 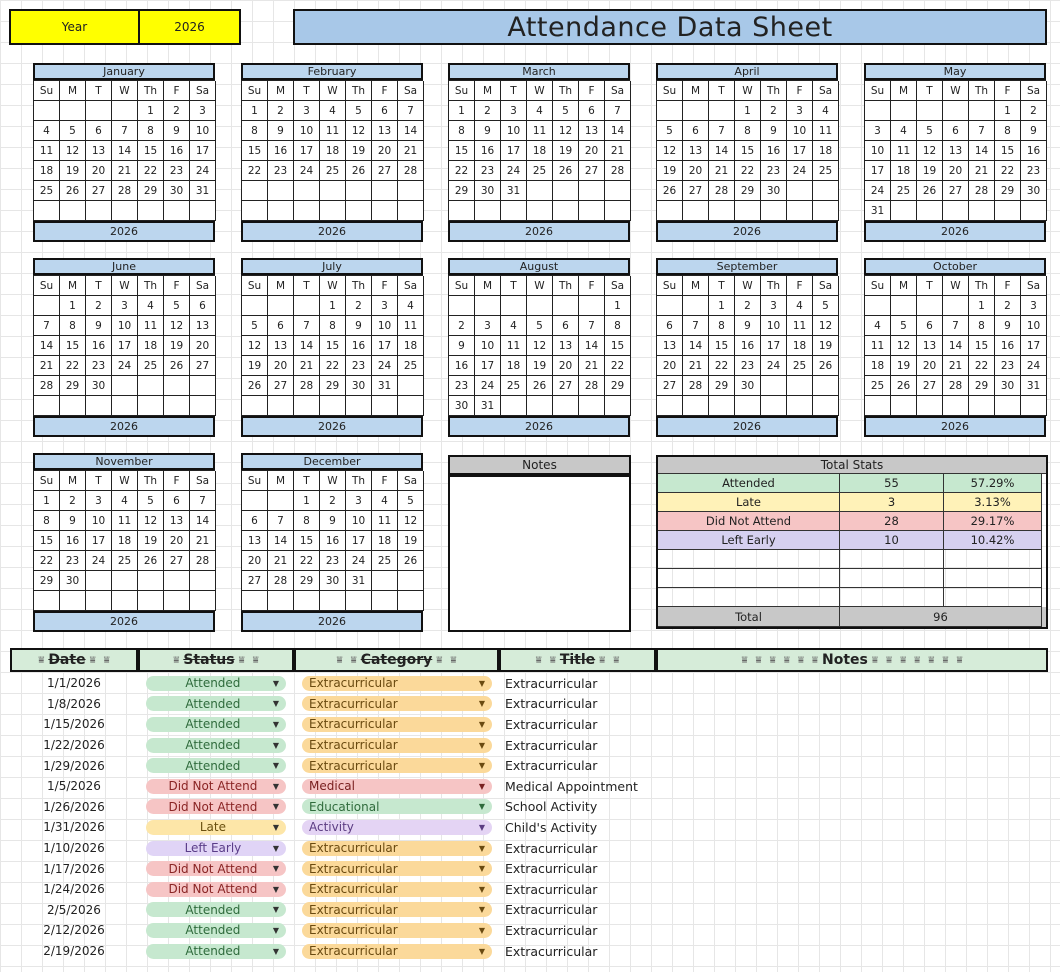 I want to click on day-cell: 19, so click(x=359, y=151).